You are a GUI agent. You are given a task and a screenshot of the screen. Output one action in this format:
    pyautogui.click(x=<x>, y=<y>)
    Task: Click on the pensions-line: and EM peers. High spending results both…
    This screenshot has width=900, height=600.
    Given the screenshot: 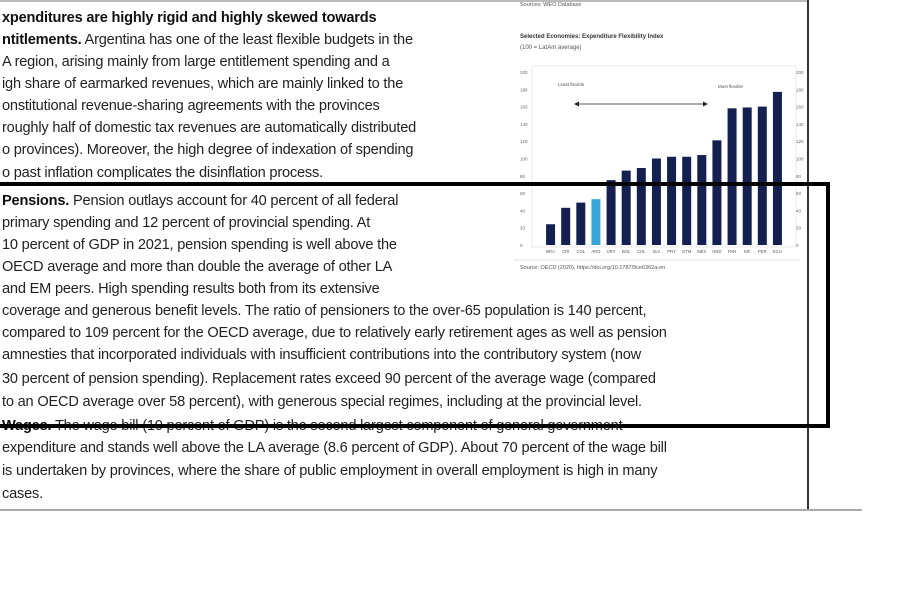 What is the action you would take?
    pyautogui.click(x=191, y=289)
    